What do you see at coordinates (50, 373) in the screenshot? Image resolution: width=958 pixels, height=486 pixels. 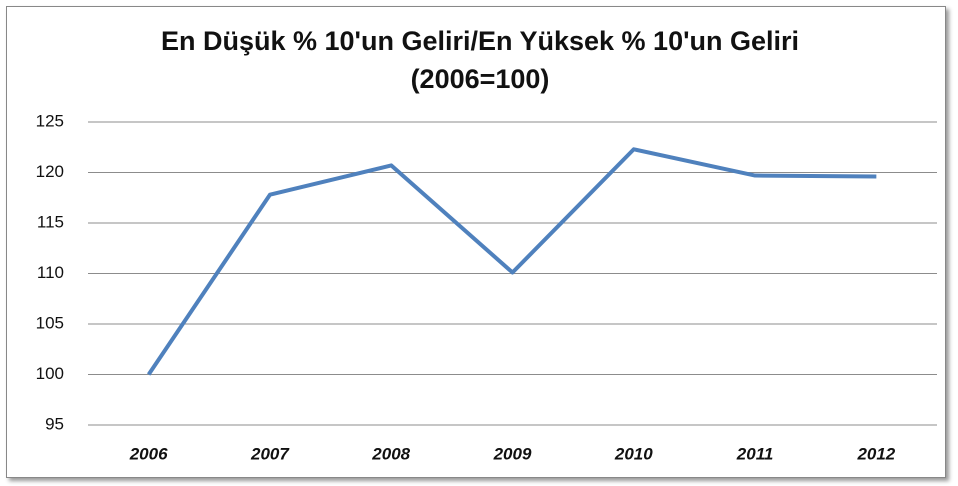 I see `y-tick-label: 100` at bounding box center [50, 373].